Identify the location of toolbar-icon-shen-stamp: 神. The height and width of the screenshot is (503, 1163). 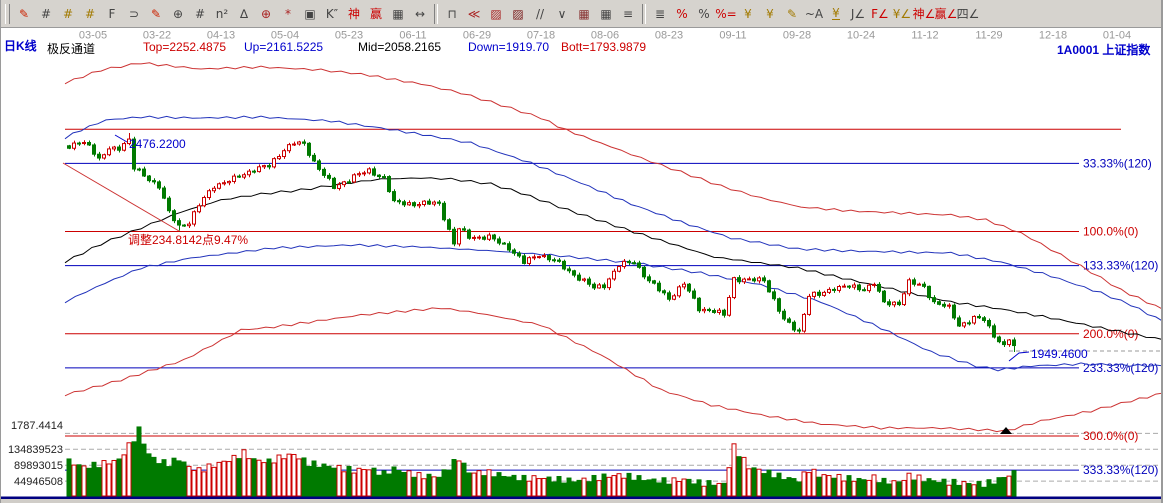
(354, 14).